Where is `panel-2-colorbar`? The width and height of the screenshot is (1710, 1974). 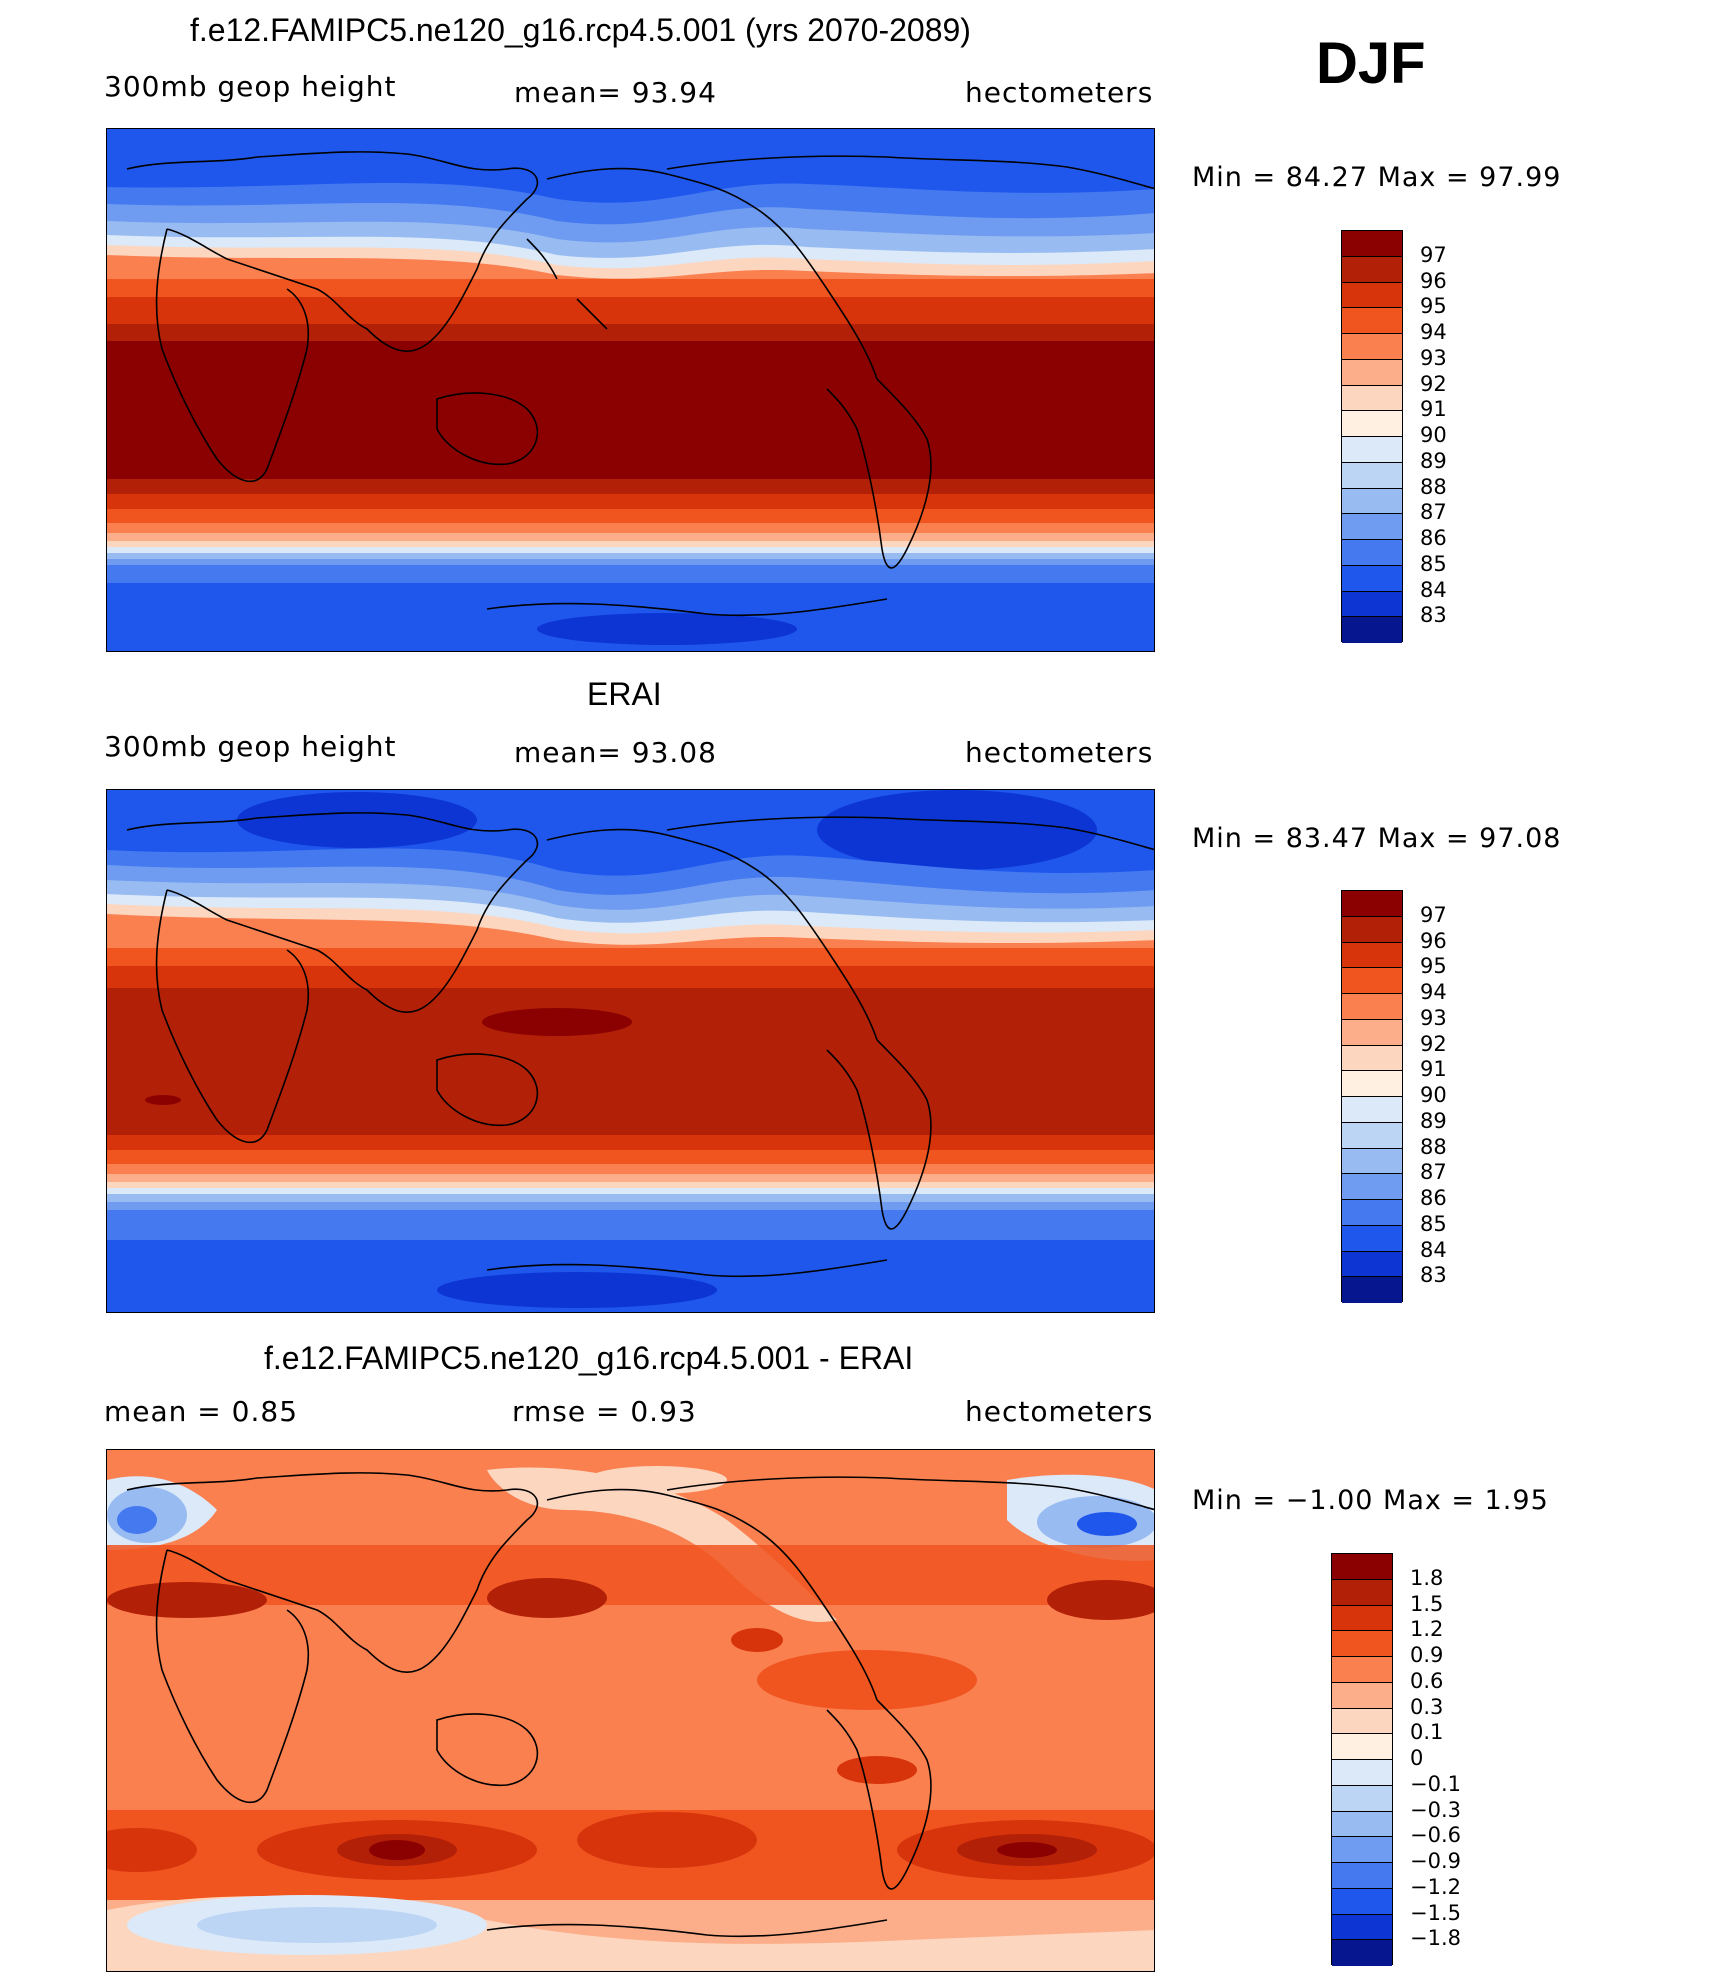
panel-2-colorbar is located at coordinates (1372, 1096).